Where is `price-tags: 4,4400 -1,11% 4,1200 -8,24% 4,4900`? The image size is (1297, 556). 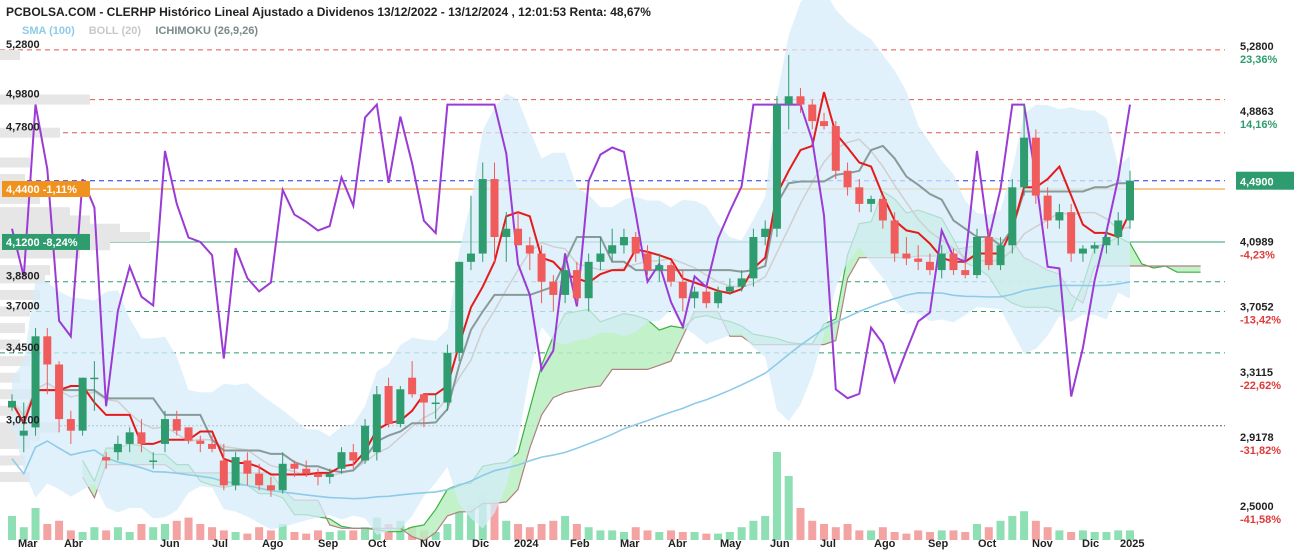 price-tags: 4,4400 -1,11% 4,1200 -8,24% 4,4900 is located at coordinates (648, 210).